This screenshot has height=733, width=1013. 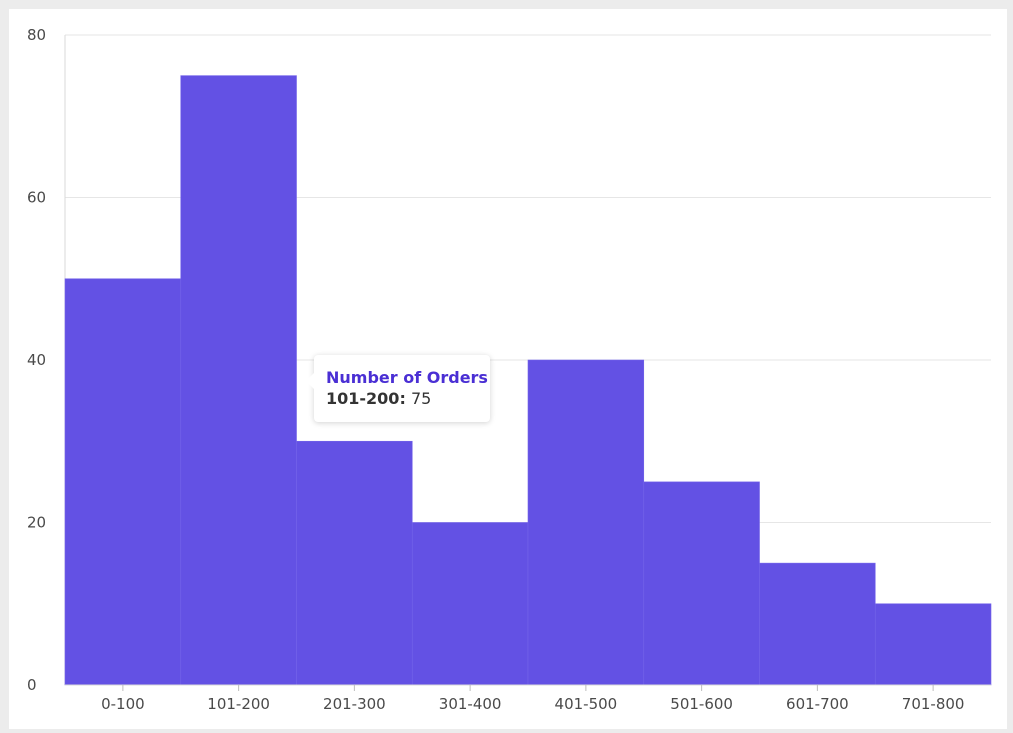 What do you see at coordinates (701, 704) in the screenshot?
I see `x-tick-label: 501-600` at bounding box center [701, 704].